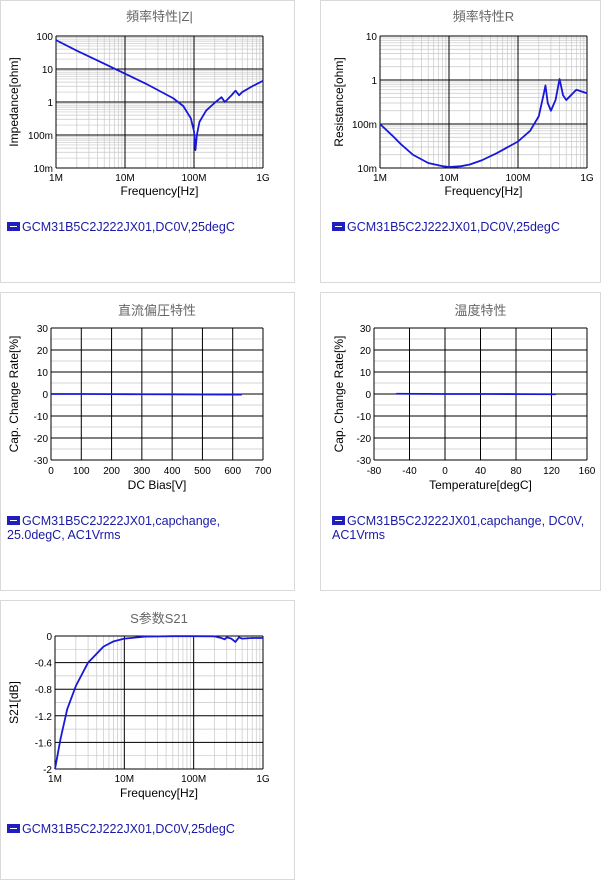 This screenshot has width=601, height=880. Describe the element at coordinates (44, 743) in the screenshot. I see `y-tick-label: -1.6` at that location.